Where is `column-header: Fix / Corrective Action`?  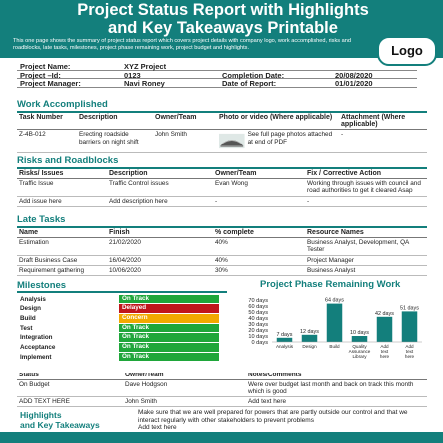 column-header: Fix / Corrective Action is located at coordinates (366, 174).